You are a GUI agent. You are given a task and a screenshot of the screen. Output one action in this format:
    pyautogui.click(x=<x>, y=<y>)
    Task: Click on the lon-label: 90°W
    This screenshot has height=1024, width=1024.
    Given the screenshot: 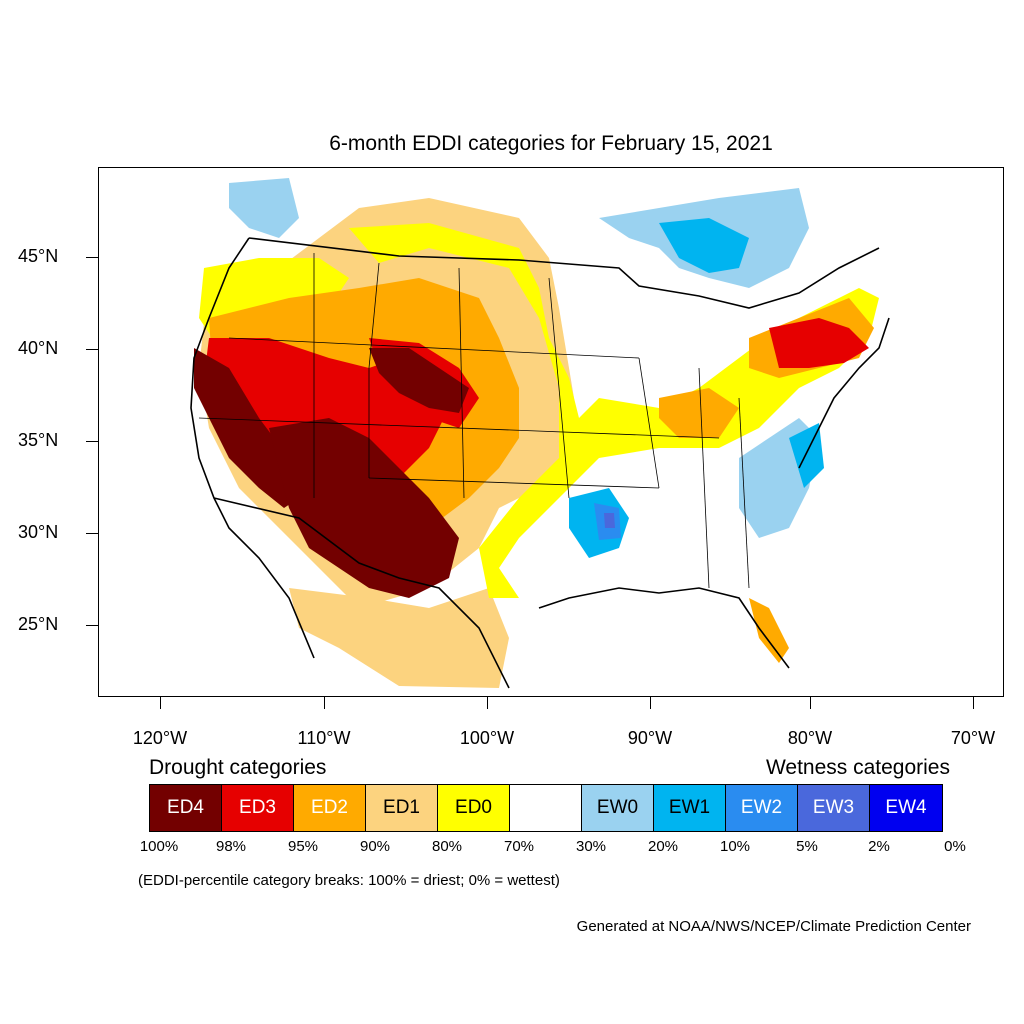 What is the action you would take?
    pyautogui.click(x=650, y=738)
    